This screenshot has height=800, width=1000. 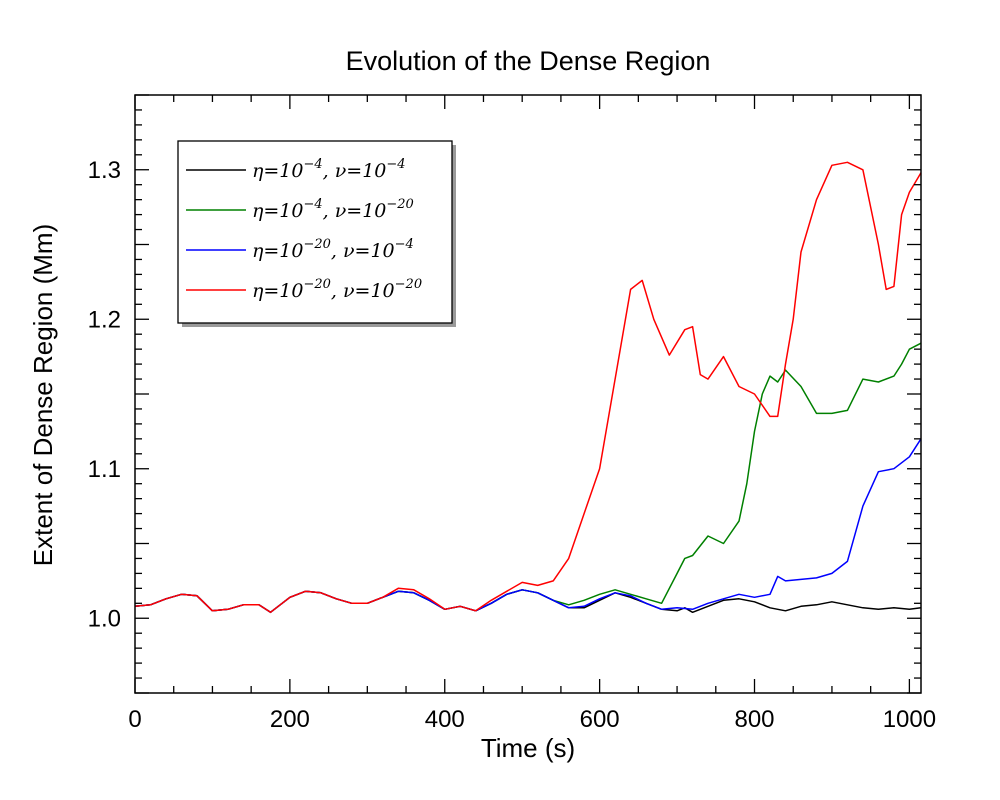 I want to click on legend-label-3: η=10−20, ν=10−4, so click(x=333, y=249).